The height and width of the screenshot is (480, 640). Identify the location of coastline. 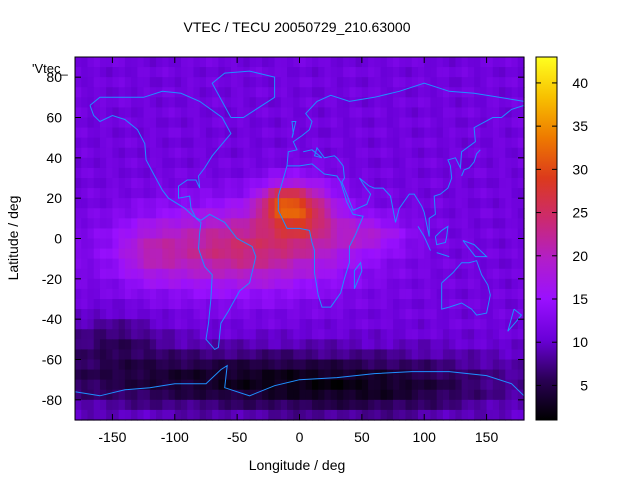
(320, 235).